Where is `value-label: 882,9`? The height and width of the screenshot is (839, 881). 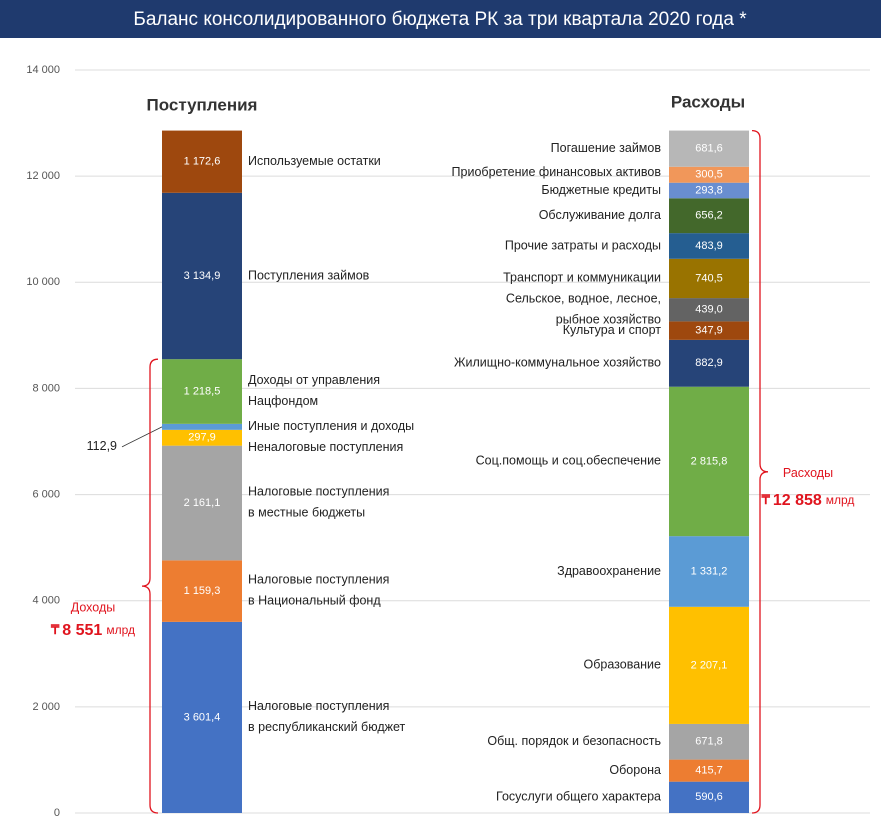 value-label: 882,9 is located at coordinates (709, 363).